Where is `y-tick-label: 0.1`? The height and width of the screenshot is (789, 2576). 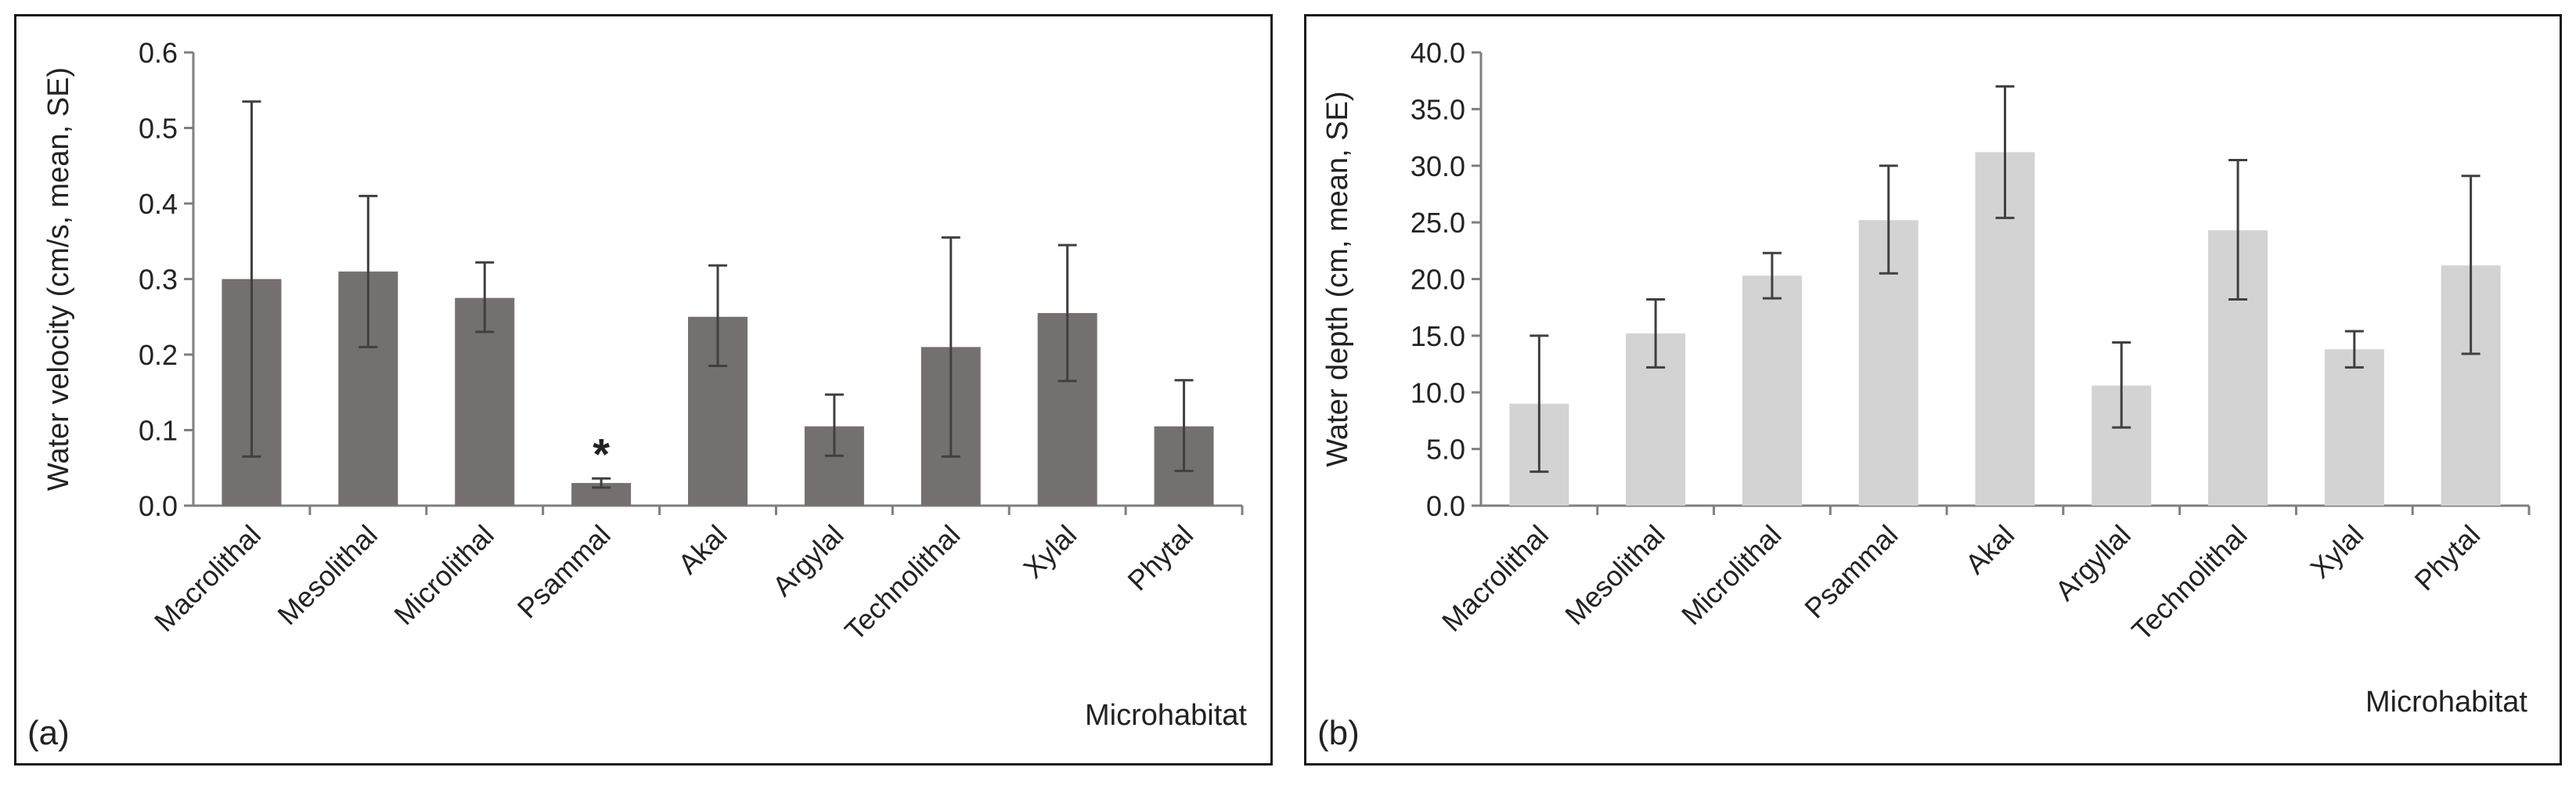 y-tick-label: 0.1 is located at coordinates (158, 431).